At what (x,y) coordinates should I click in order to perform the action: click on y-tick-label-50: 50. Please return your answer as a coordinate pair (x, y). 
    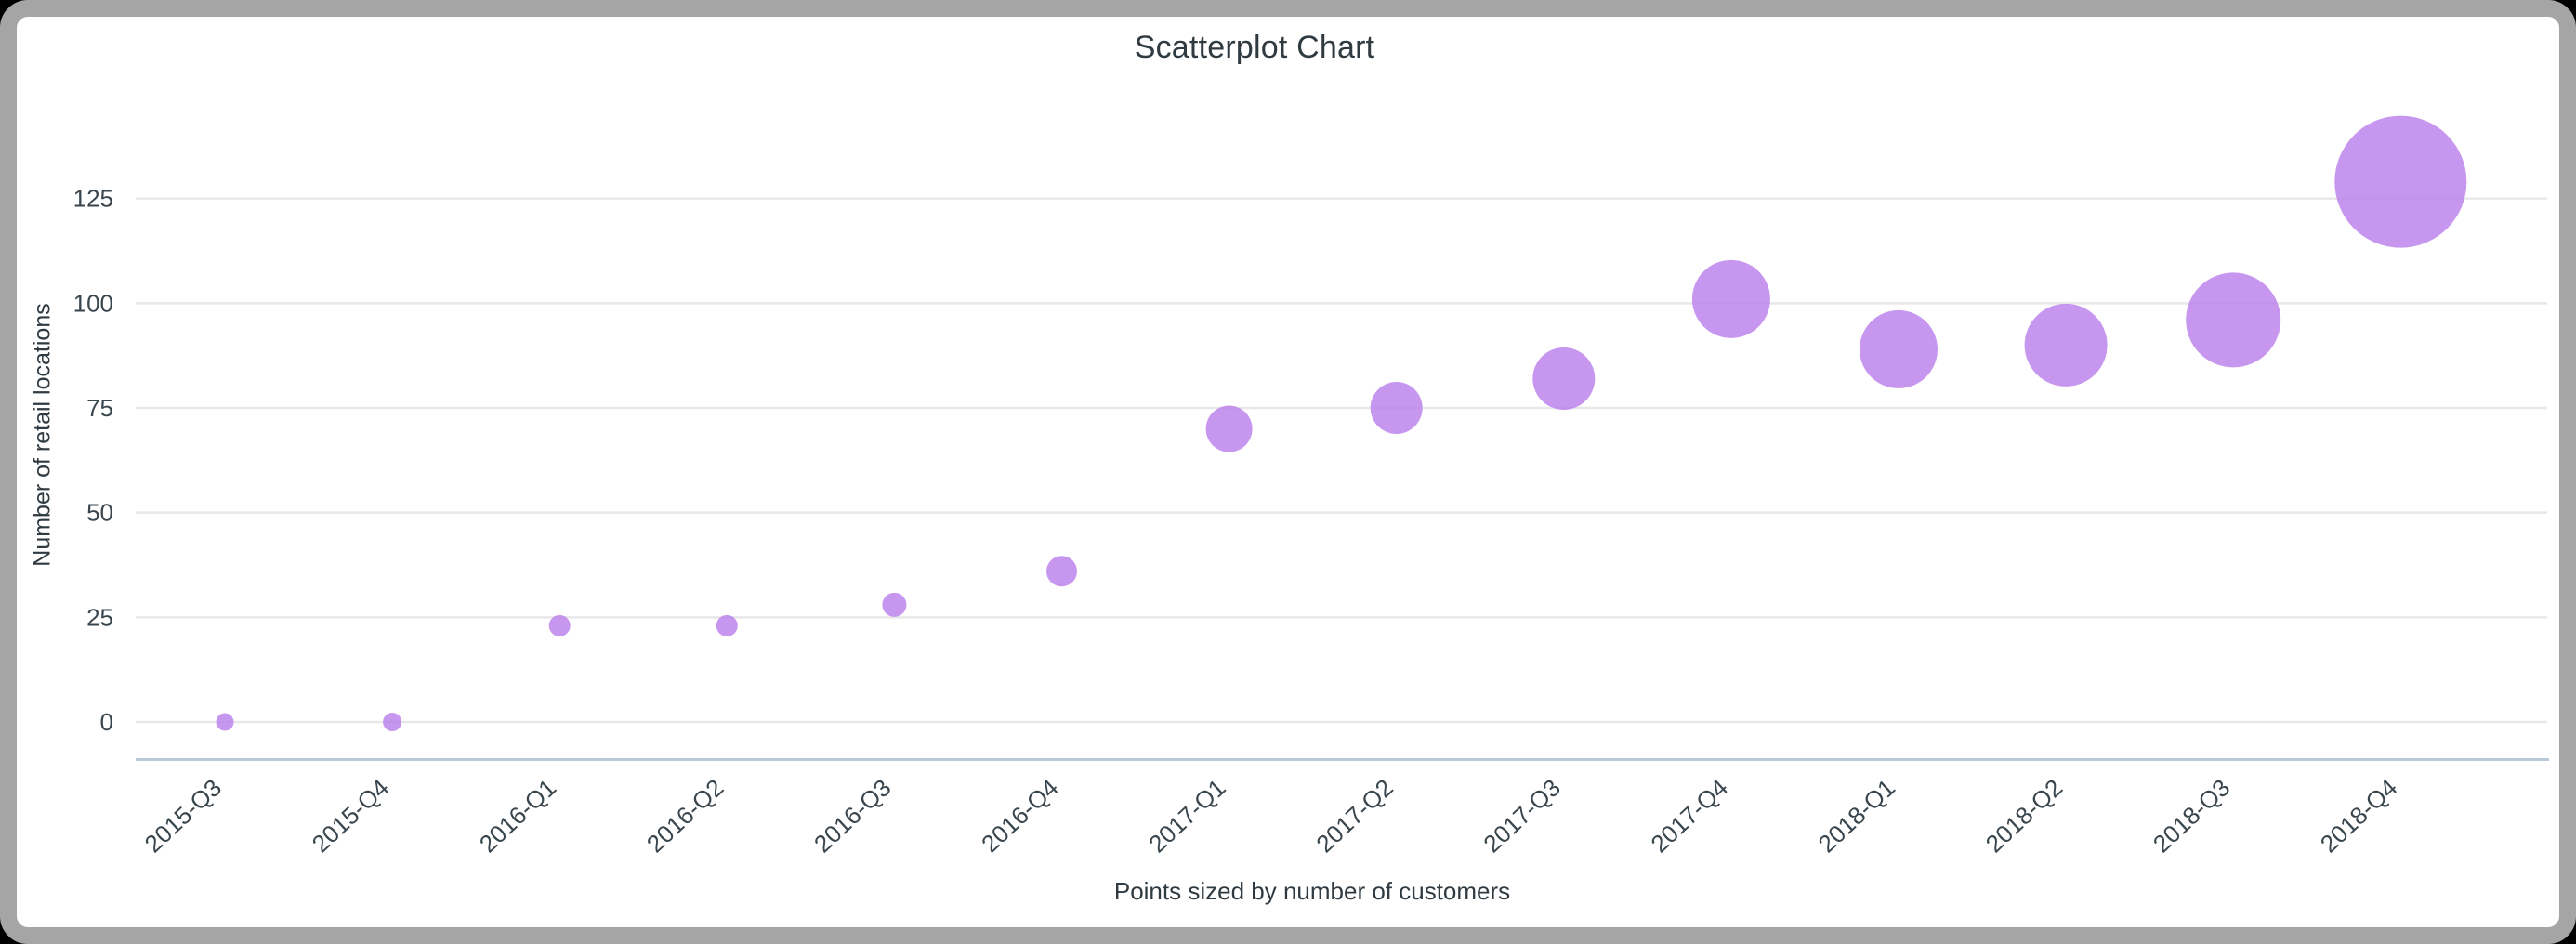
    Looking at the image, I should click on (99, 513).